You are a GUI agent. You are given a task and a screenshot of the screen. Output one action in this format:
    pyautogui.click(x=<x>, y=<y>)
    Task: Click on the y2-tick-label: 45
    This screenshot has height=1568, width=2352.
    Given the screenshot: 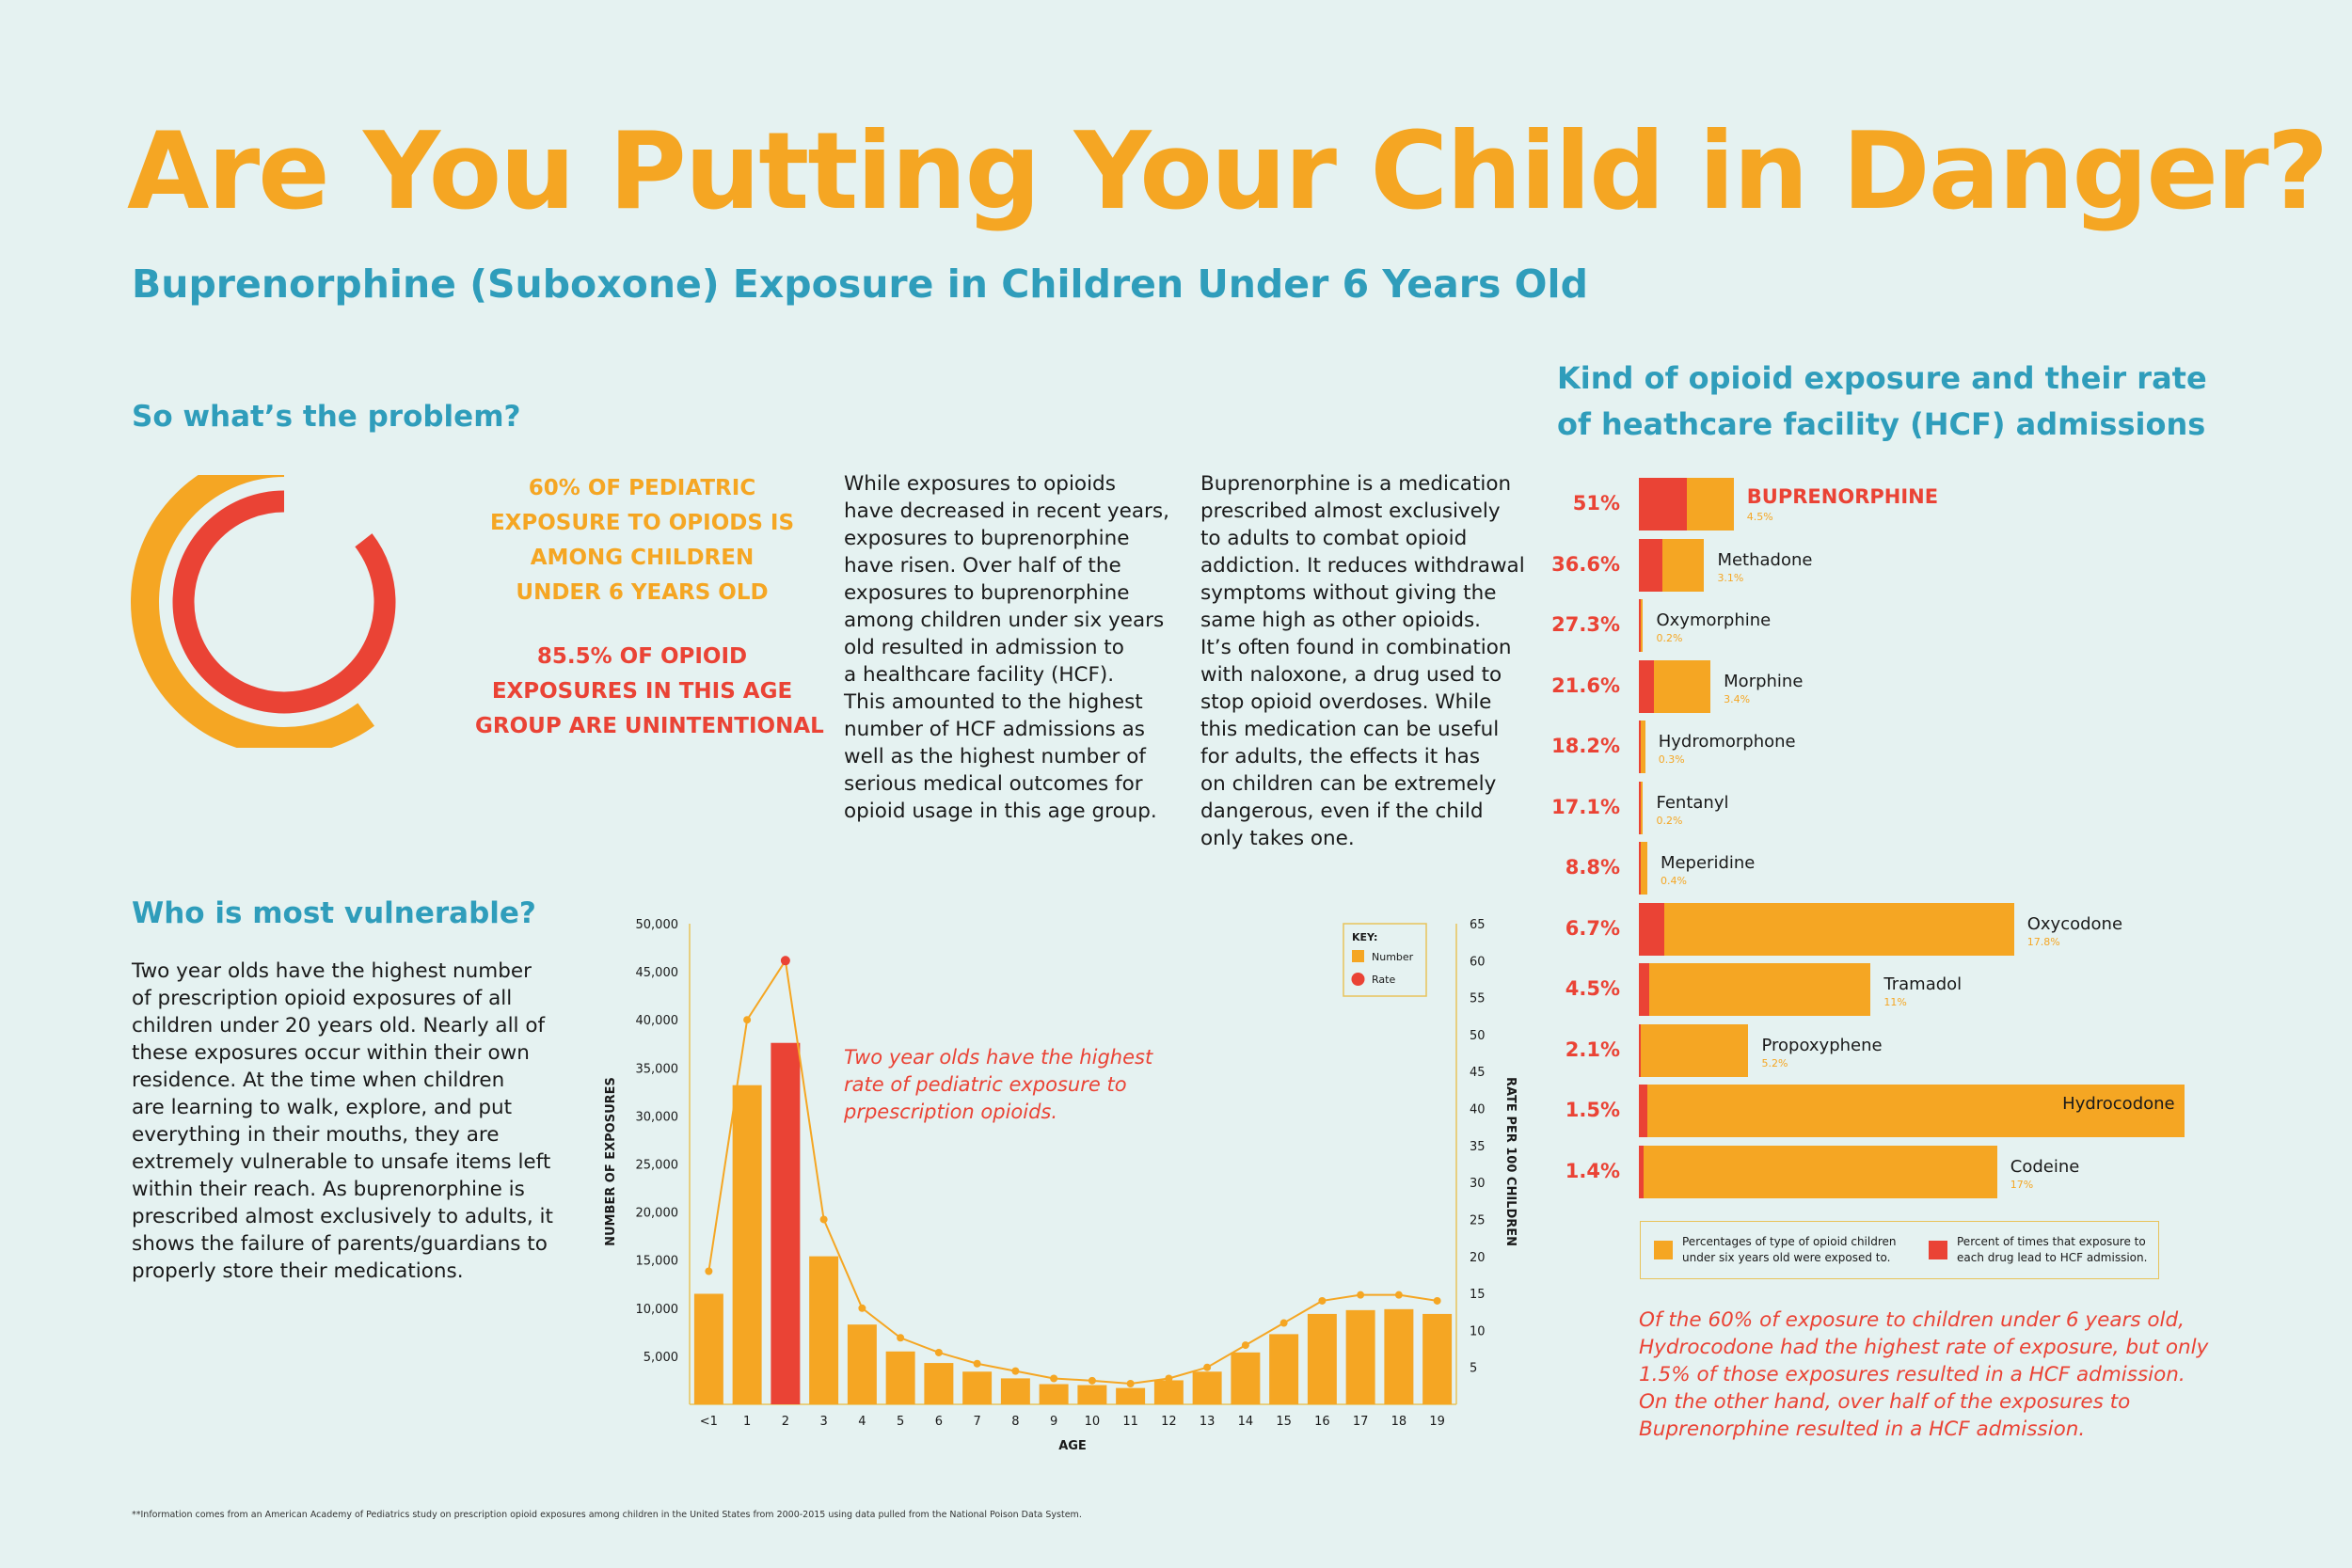 What is the action you would take?
    pyautogui.click(x=1478, y=1073)
    